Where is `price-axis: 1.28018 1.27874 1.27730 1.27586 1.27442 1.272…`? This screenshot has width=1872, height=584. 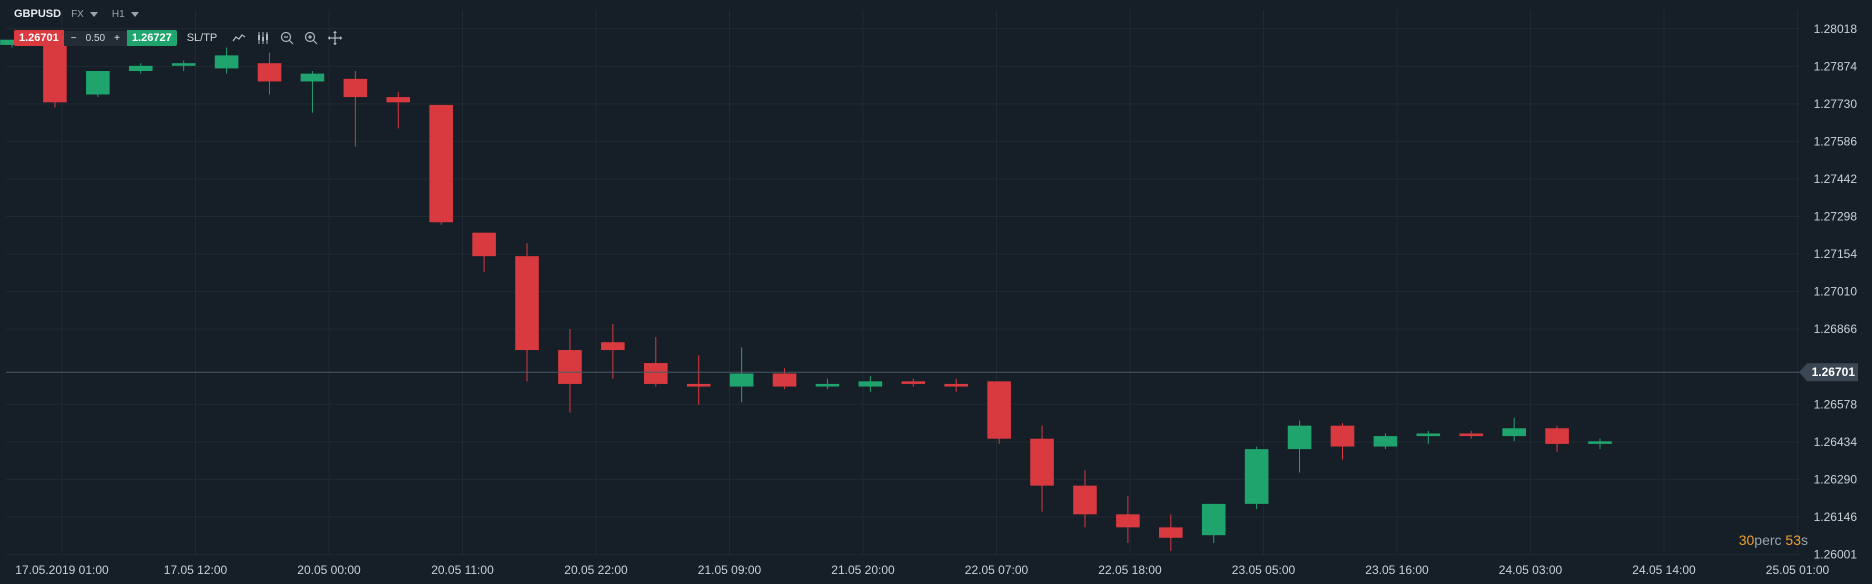 price-axis: 1.28018 1.27874 1.27730 1.27586 1.27442 1.272… is located at coordinates (1836, 292).